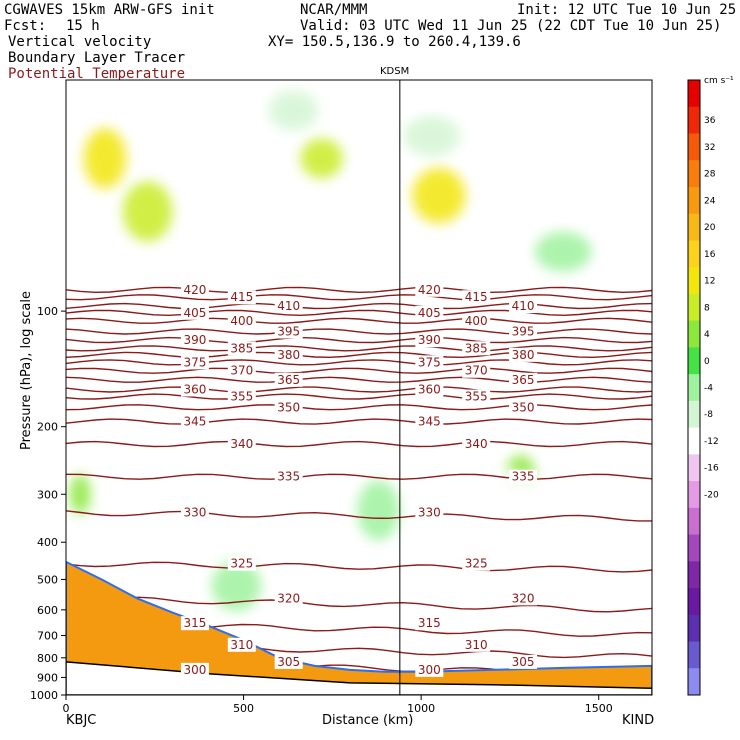  What do you see at coordinates (476, 321) in the screenshot?
I see `theta-label: 400` at bounding box center [476, 321].